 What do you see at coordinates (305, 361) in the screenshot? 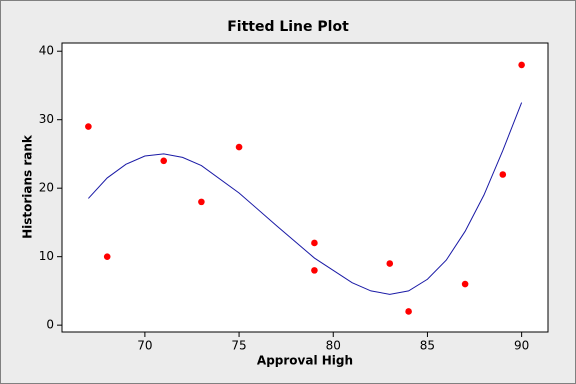
I see `x-axis-label: Approval High` at bounding box center [305, 361].